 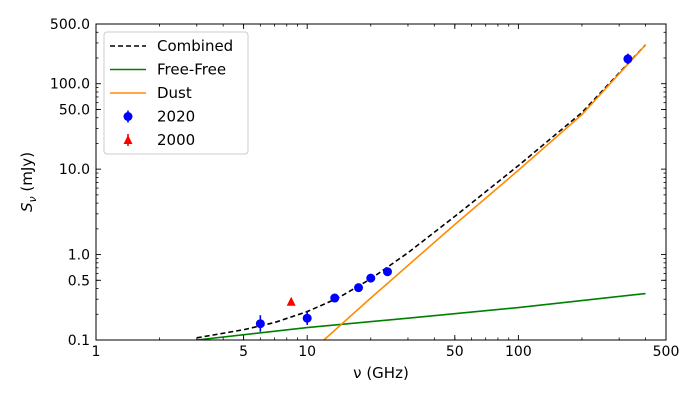 What do you see at coordinates (70, 85) in the screenshot?
I see `y-tick-label: 100.0` at bounding box center [70, 85].